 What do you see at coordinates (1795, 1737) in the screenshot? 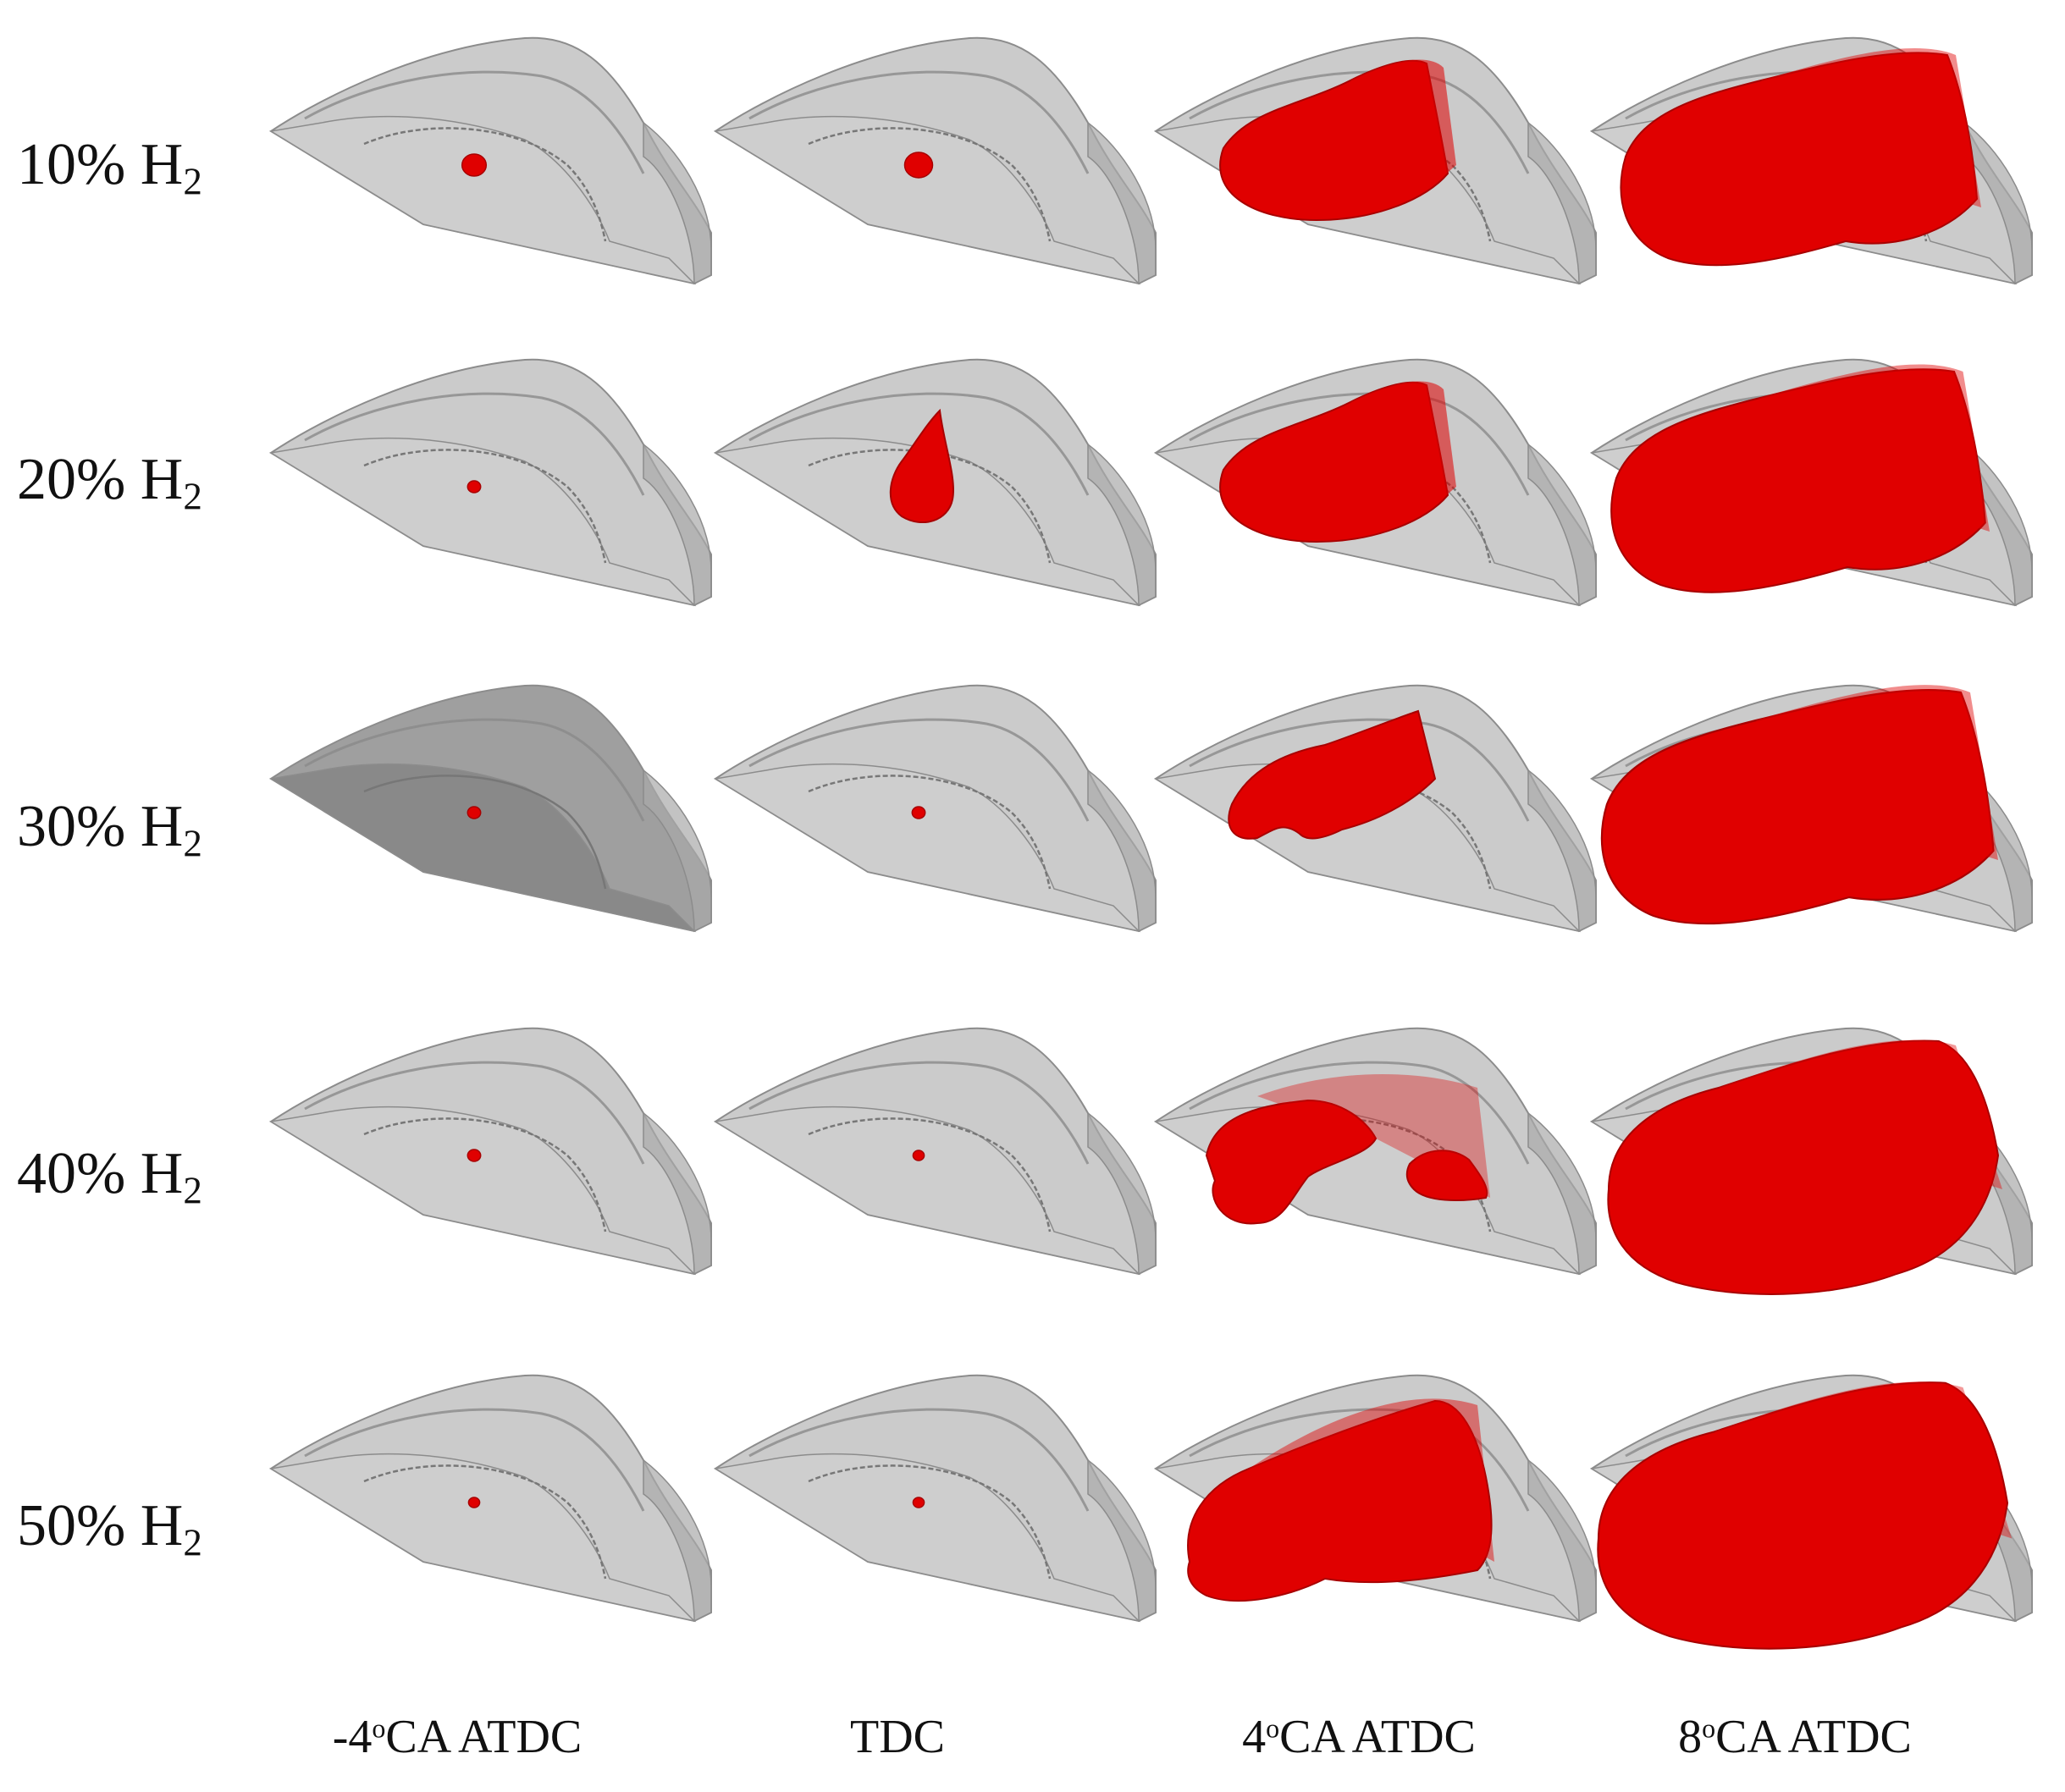
I see `col-label-8-ca-atdc: 8oCA ATDC` at bounding box center [1795, 1737].